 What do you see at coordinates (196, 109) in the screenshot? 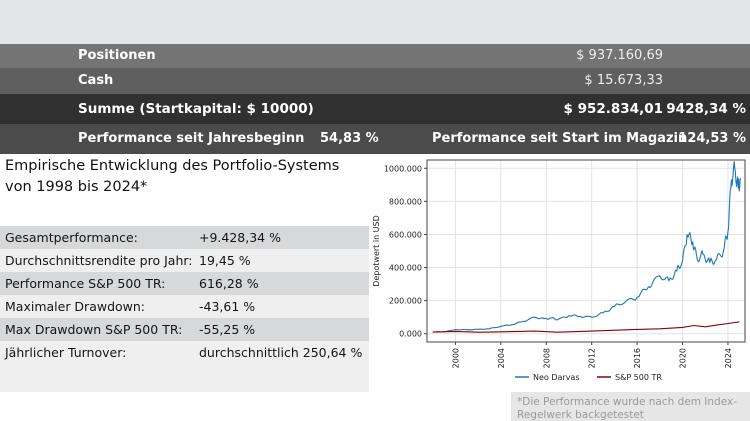
I see `total-label: Summe (Startkapital: $ 10000)` at bounding box center [196, 109].